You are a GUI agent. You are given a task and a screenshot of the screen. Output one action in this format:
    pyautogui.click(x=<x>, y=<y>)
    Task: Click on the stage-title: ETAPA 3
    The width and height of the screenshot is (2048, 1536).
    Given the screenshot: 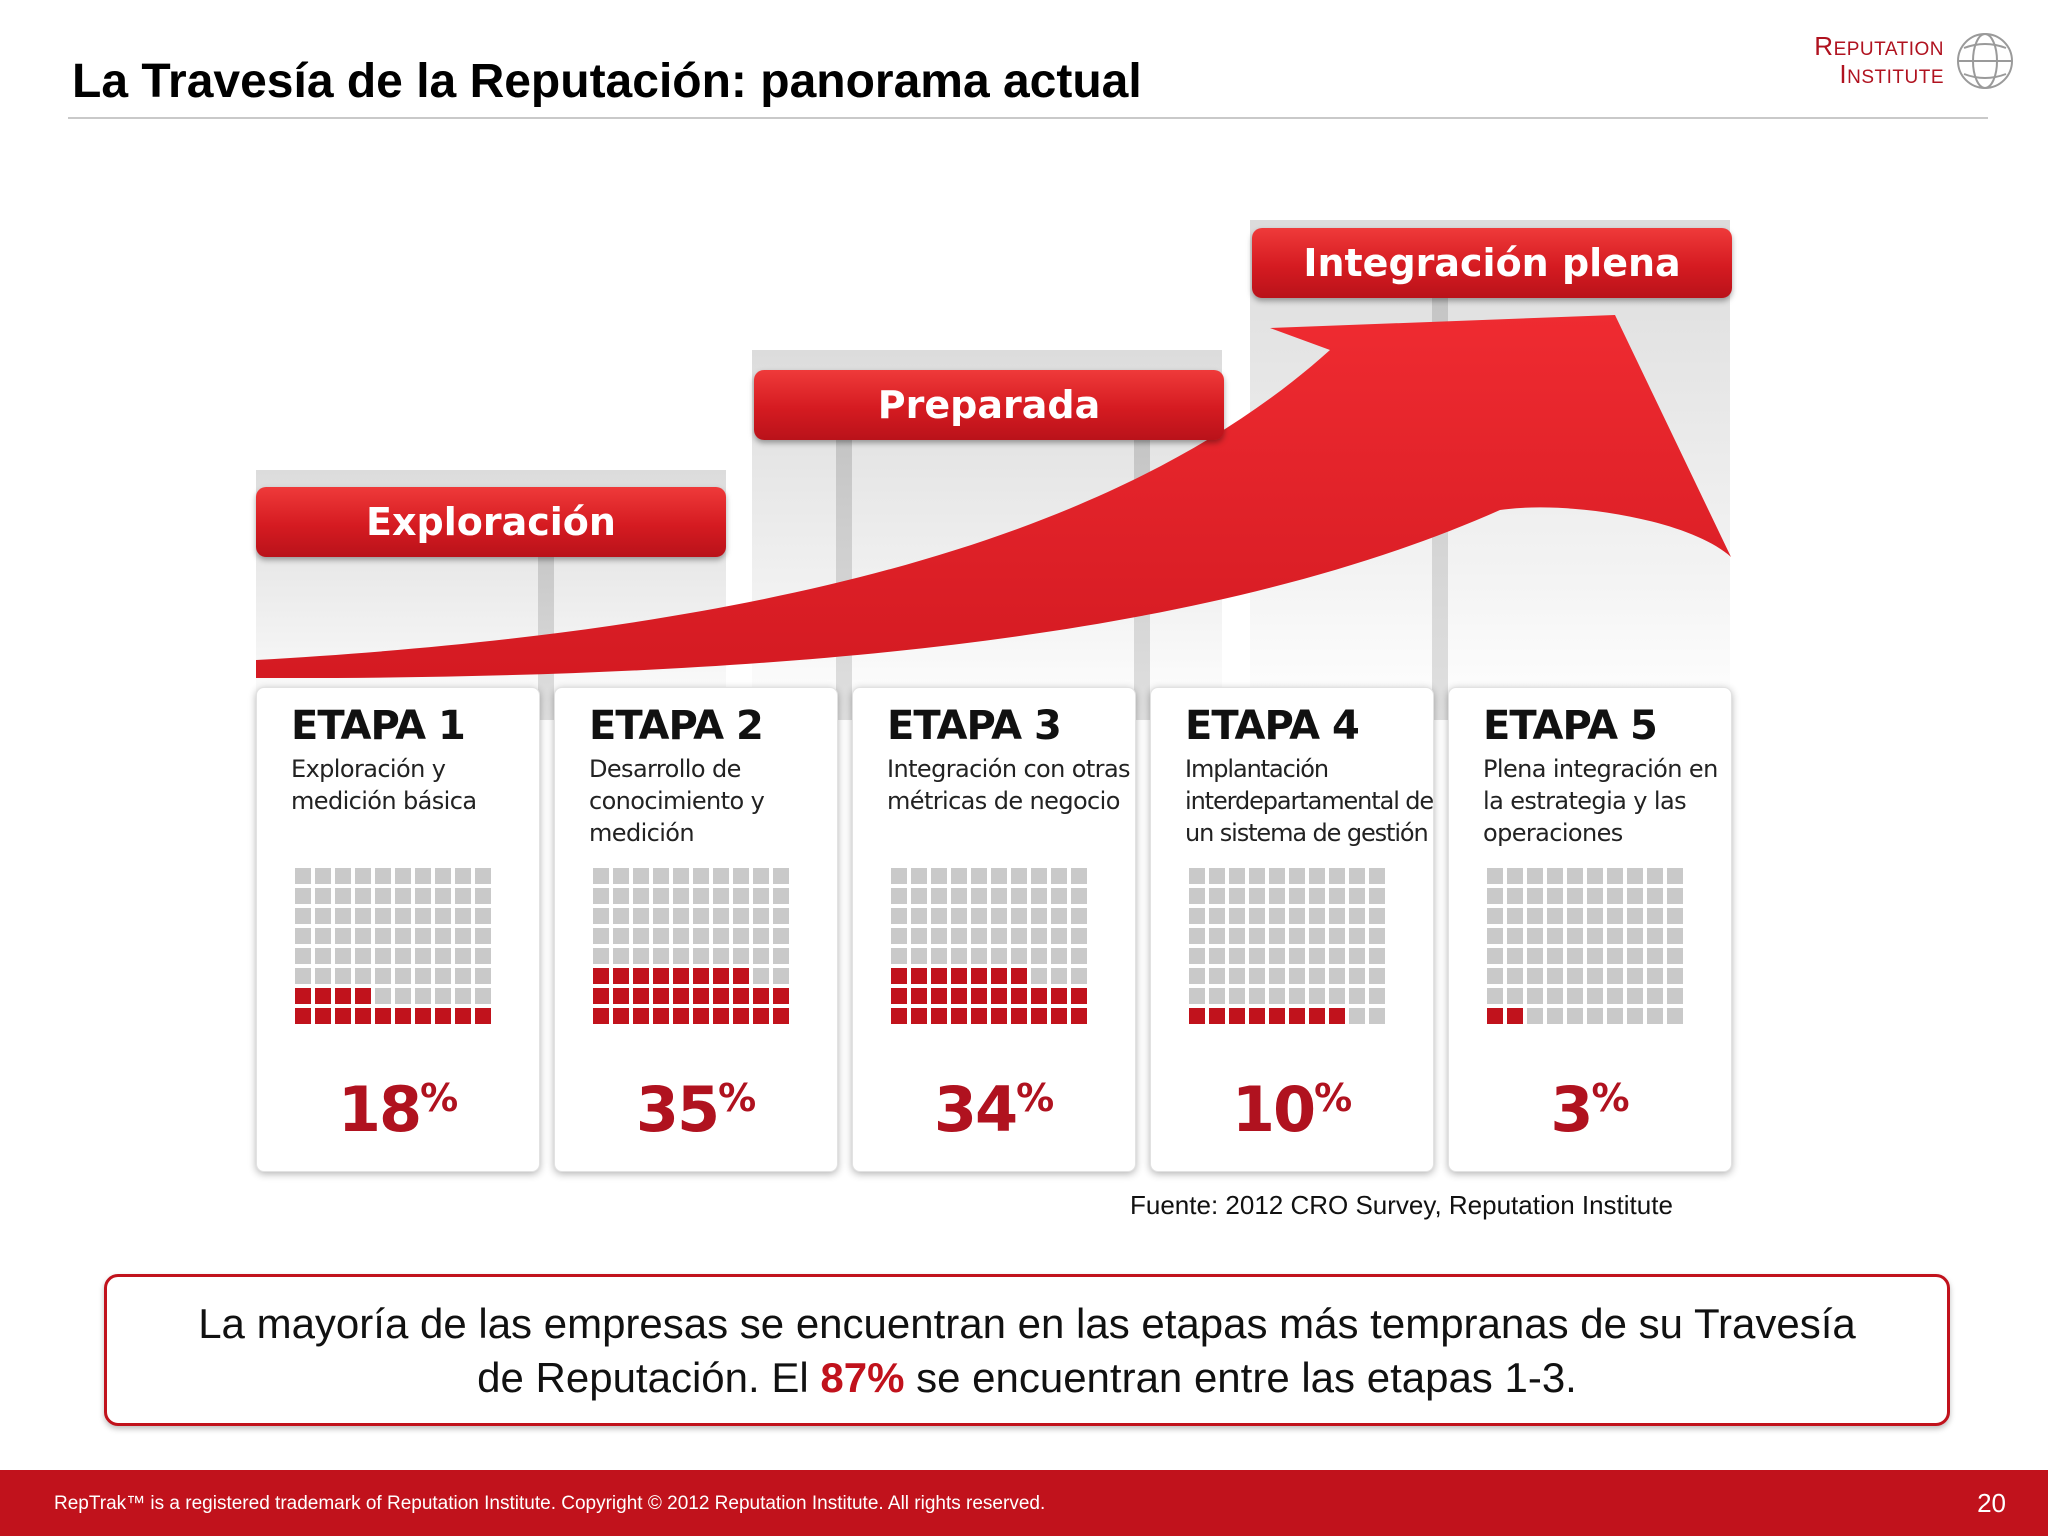 What is the action you would take?
    pyautogui.click(x=974, y=726)
    